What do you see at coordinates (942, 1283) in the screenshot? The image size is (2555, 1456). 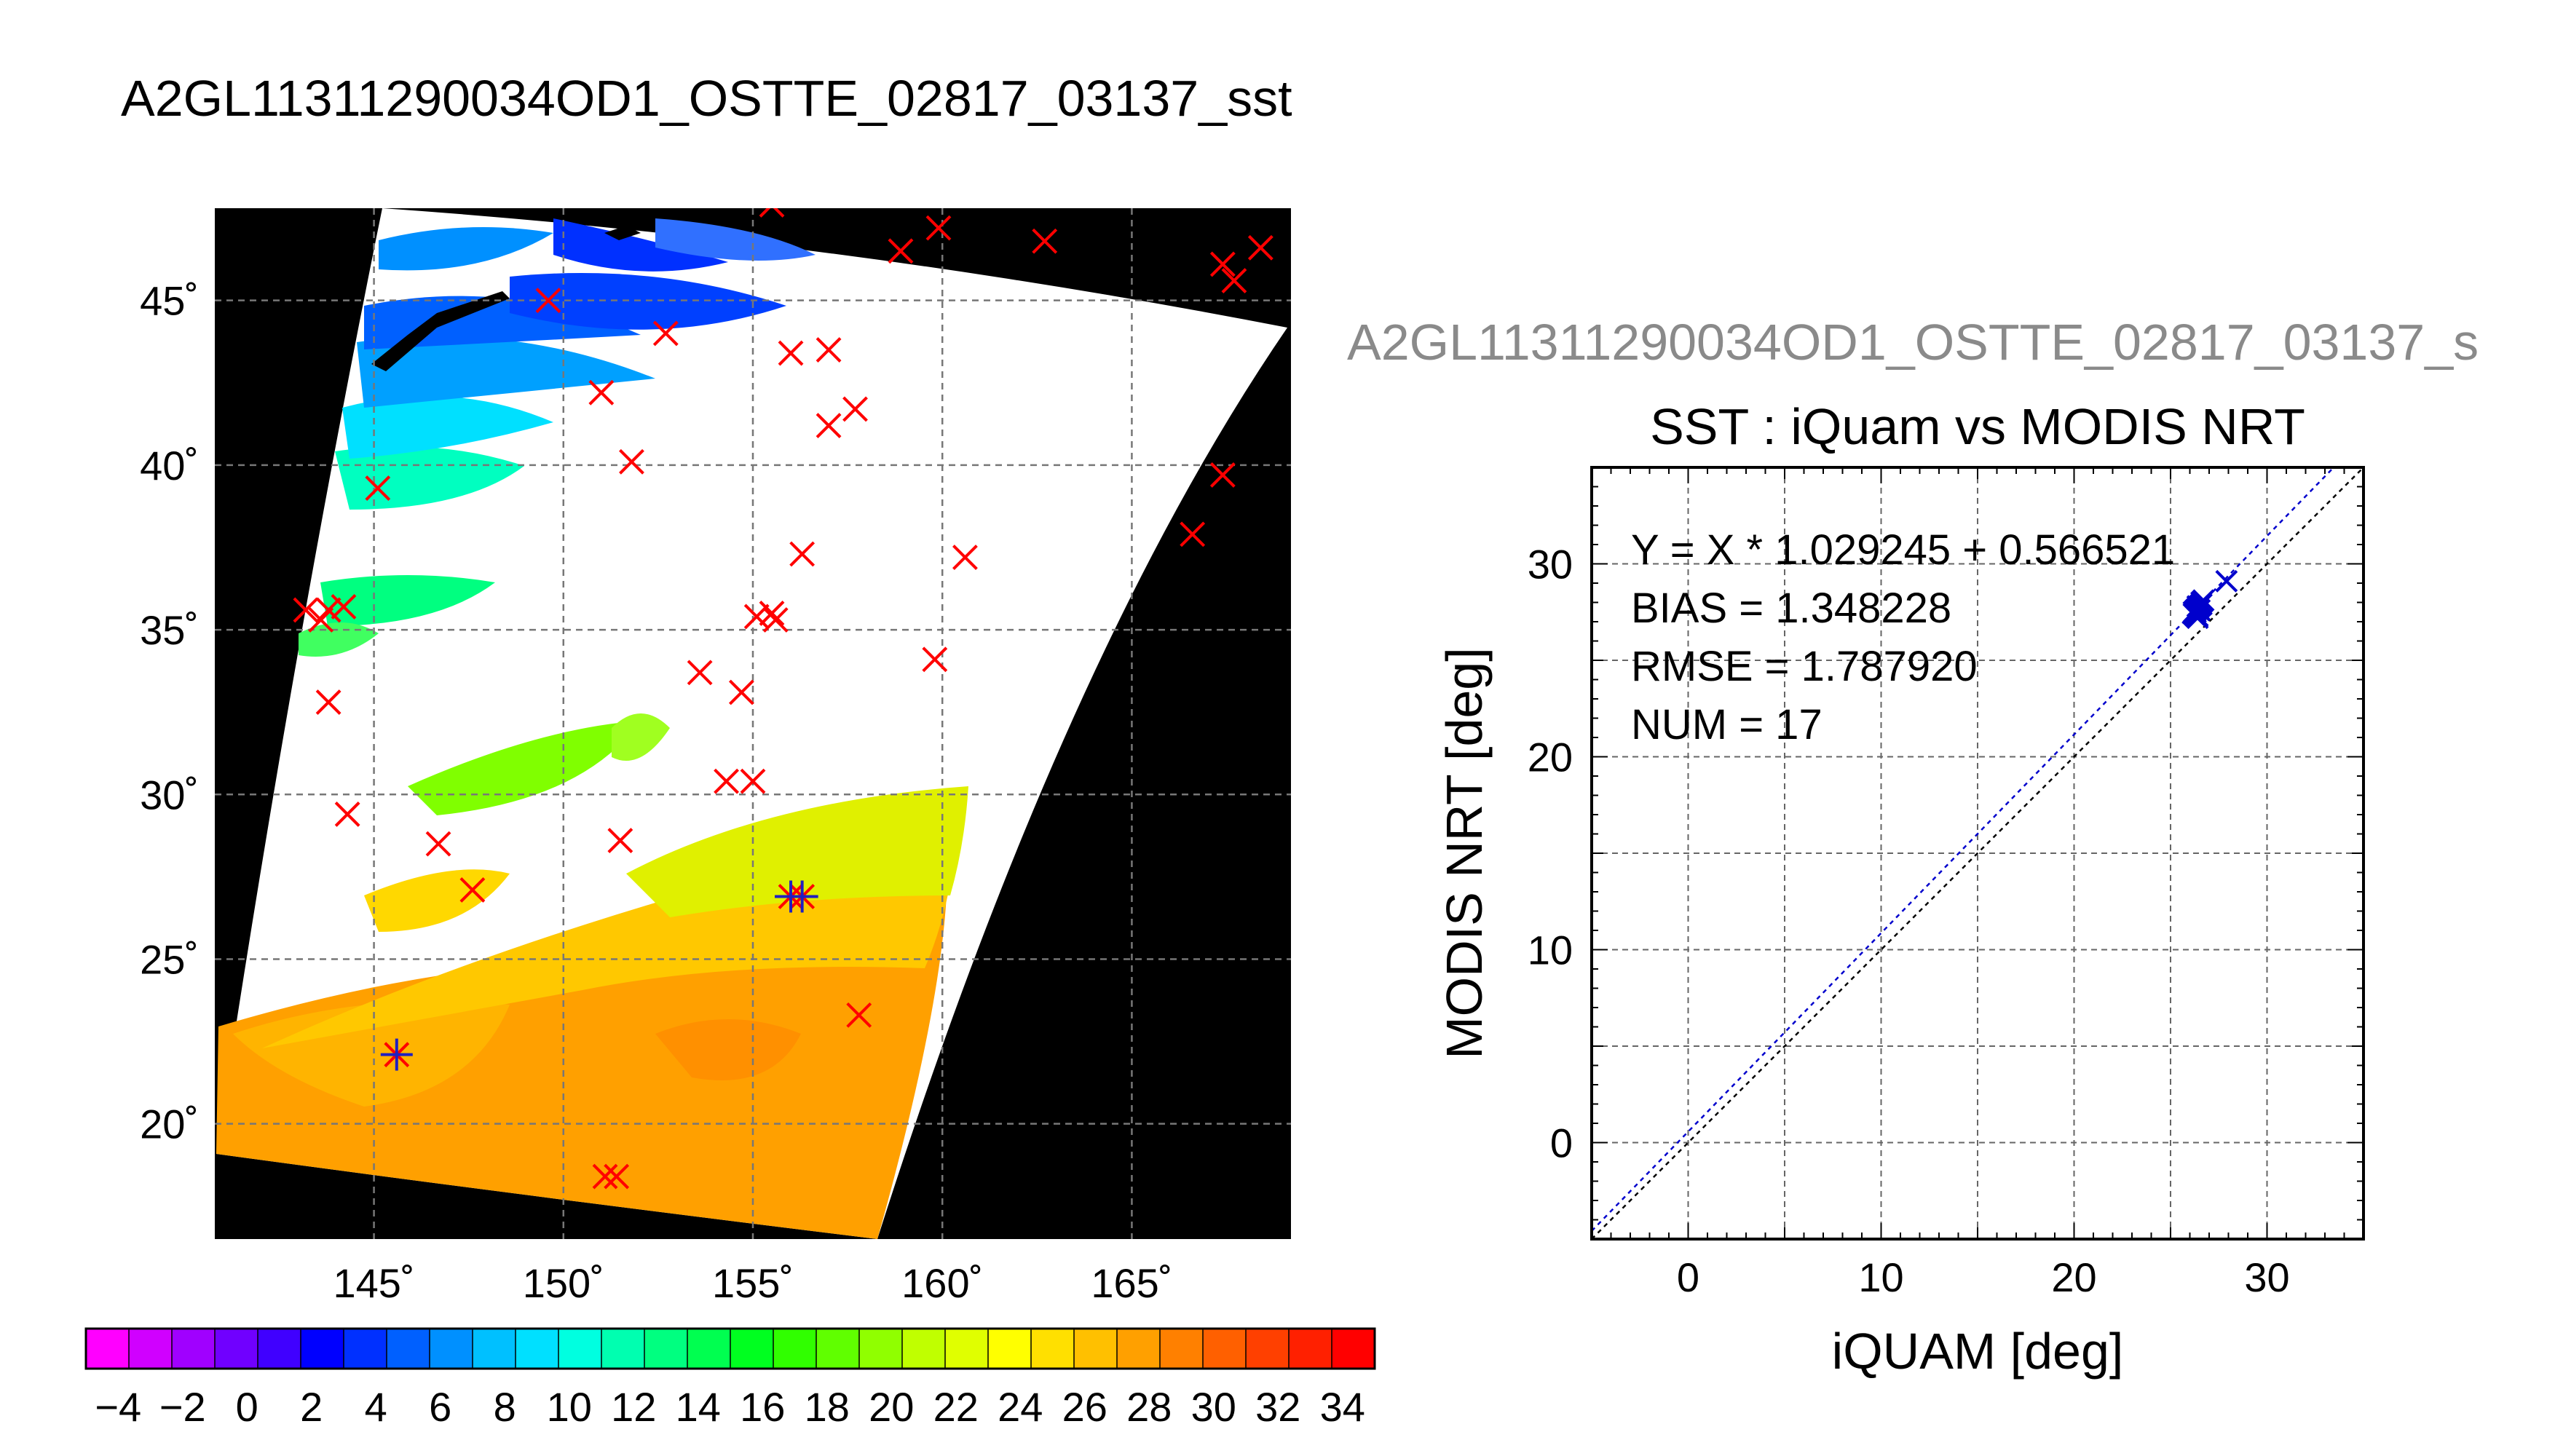 I see `lon-tick-label: 160˚` at bounding box center [942, 1283].